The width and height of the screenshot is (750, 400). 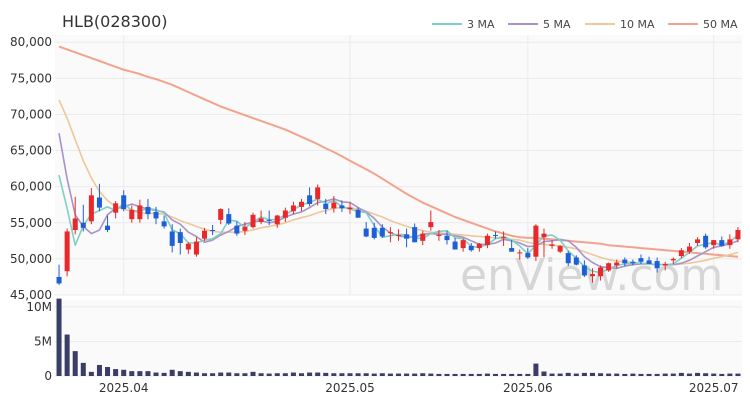 What do you see at coordinates (539, 24) in the screenshot?
I see `legend-item-ma5: 5 MA` at bounding box center [539, 24].